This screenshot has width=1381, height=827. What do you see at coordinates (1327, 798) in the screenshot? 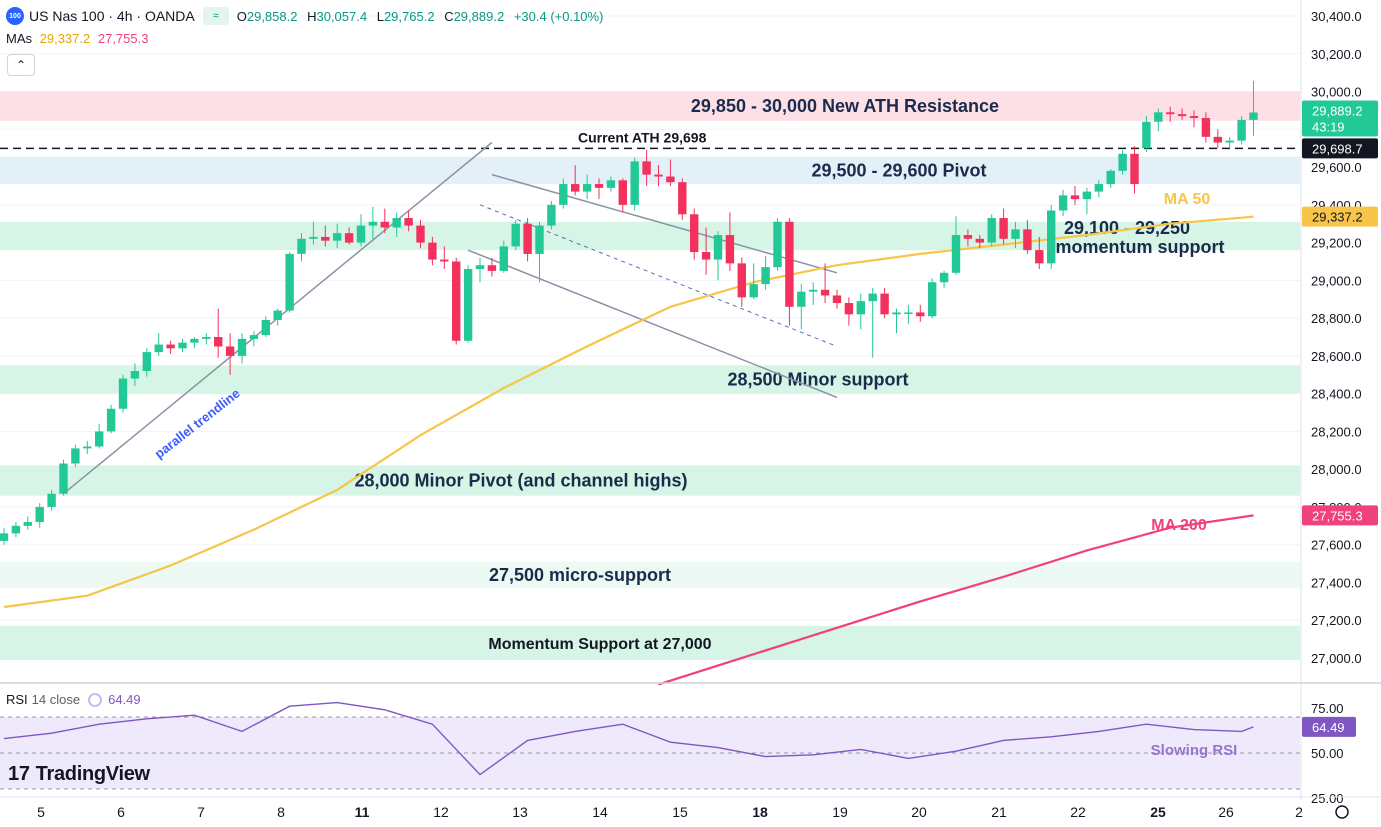
I see `rsi-tick-label: 25.00` at bounding box center [1327, 798].